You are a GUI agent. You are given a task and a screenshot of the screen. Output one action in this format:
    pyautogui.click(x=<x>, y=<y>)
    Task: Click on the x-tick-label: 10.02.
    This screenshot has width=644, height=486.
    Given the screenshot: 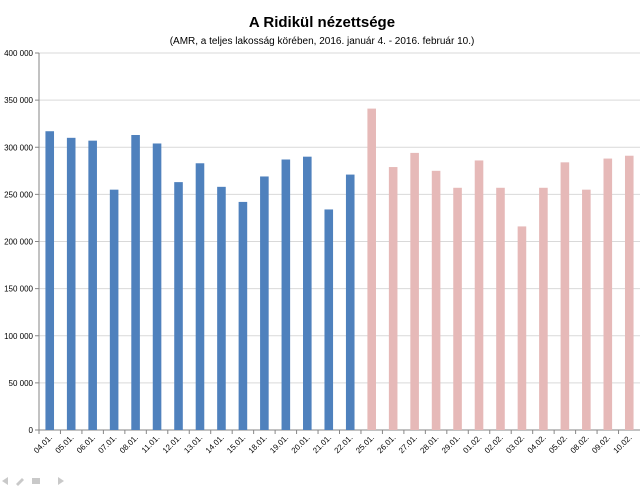 What is the action you would take?
    pyautogui.click(x=623, y=444)
    